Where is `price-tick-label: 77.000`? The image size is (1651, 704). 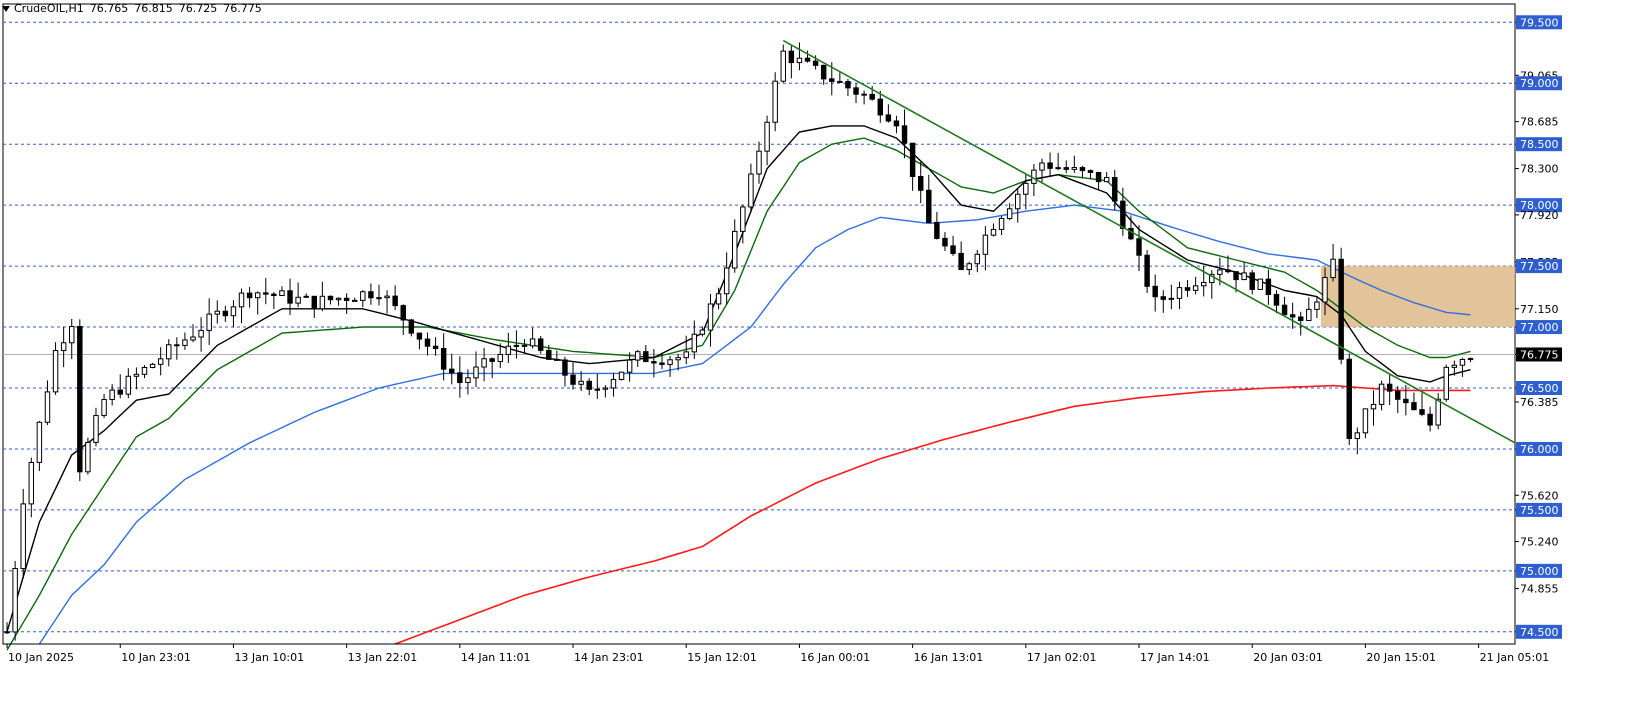
price-tick-label: 77.000 is located at coordinates (1539, 327).